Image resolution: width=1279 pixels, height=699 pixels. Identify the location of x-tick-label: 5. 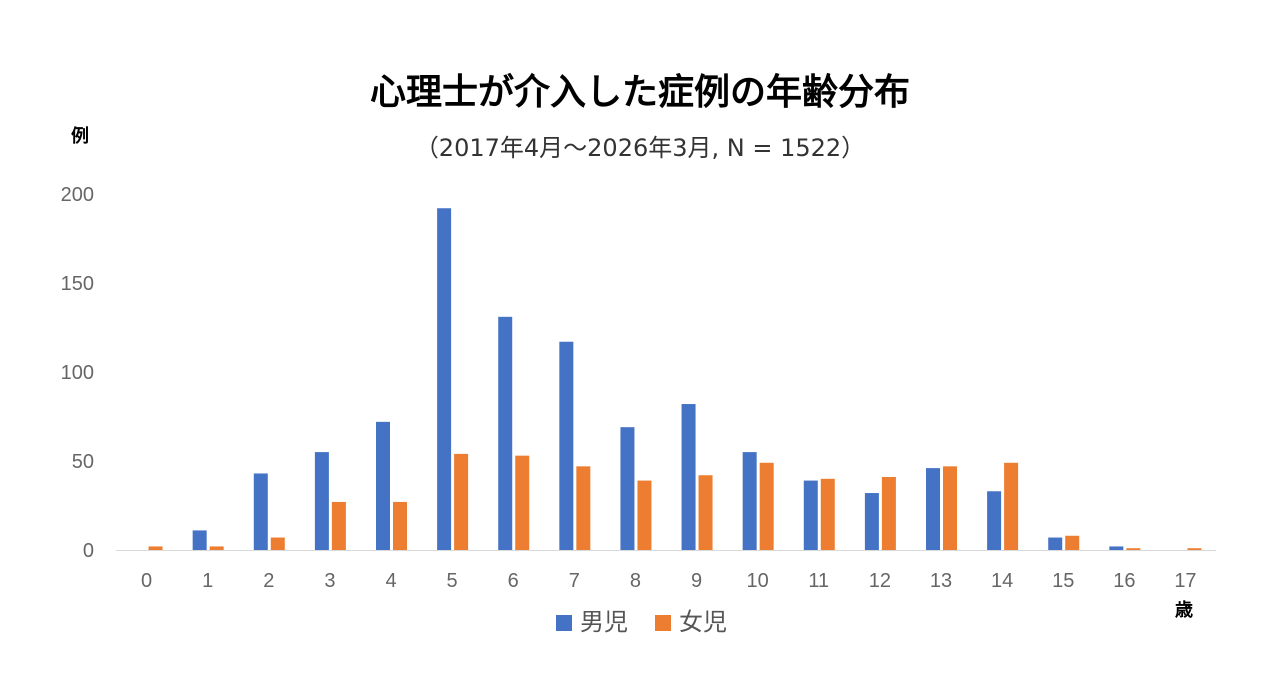
(452, 581).